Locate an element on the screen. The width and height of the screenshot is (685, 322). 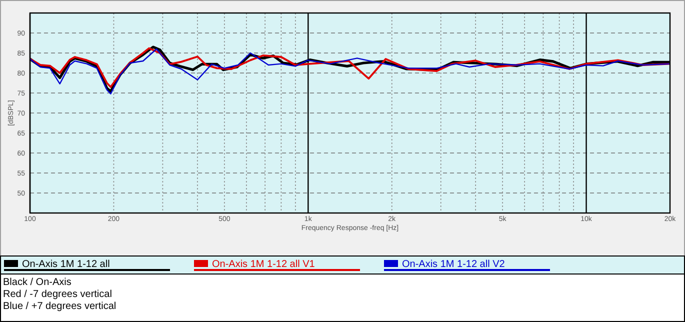
text: Black / On-Axis is located at coordinates (37, 282).